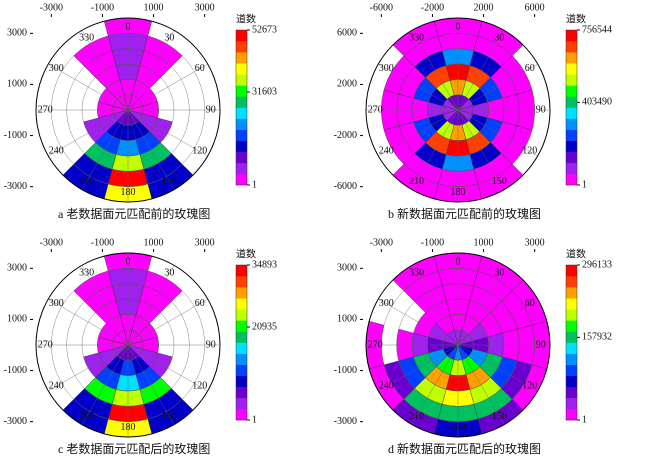 This screenshot has height=463, width=657. What do you see at coordinates (597, 264) in the screenshot?
I see `colorbar-label: 296133` at bounding box center [597, 264].